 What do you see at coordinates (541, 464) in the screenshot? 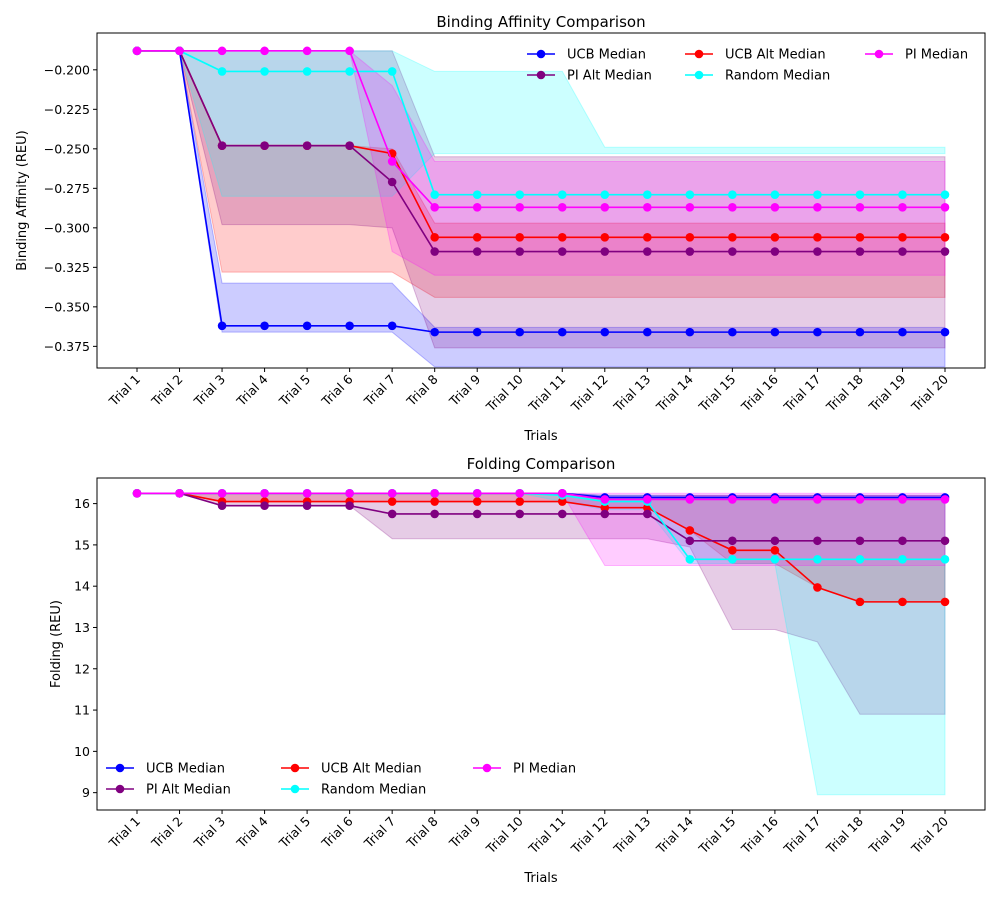
I see `chart-title: Folding Comparison` at bounding box center [541, 464].